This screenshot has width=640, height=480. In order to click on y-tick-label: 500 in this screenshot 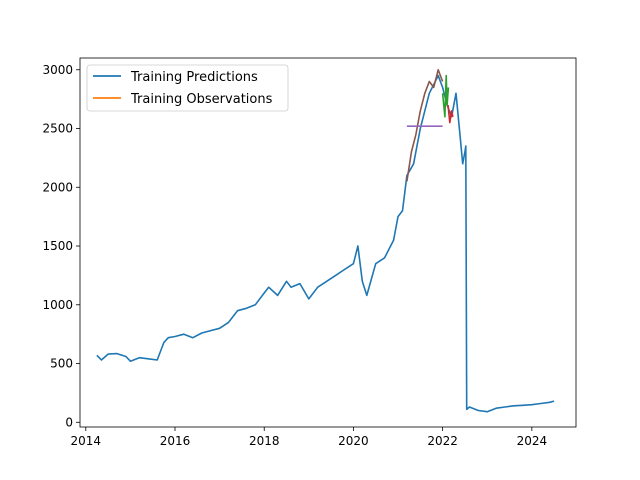, I will do `click(61, 364)`.